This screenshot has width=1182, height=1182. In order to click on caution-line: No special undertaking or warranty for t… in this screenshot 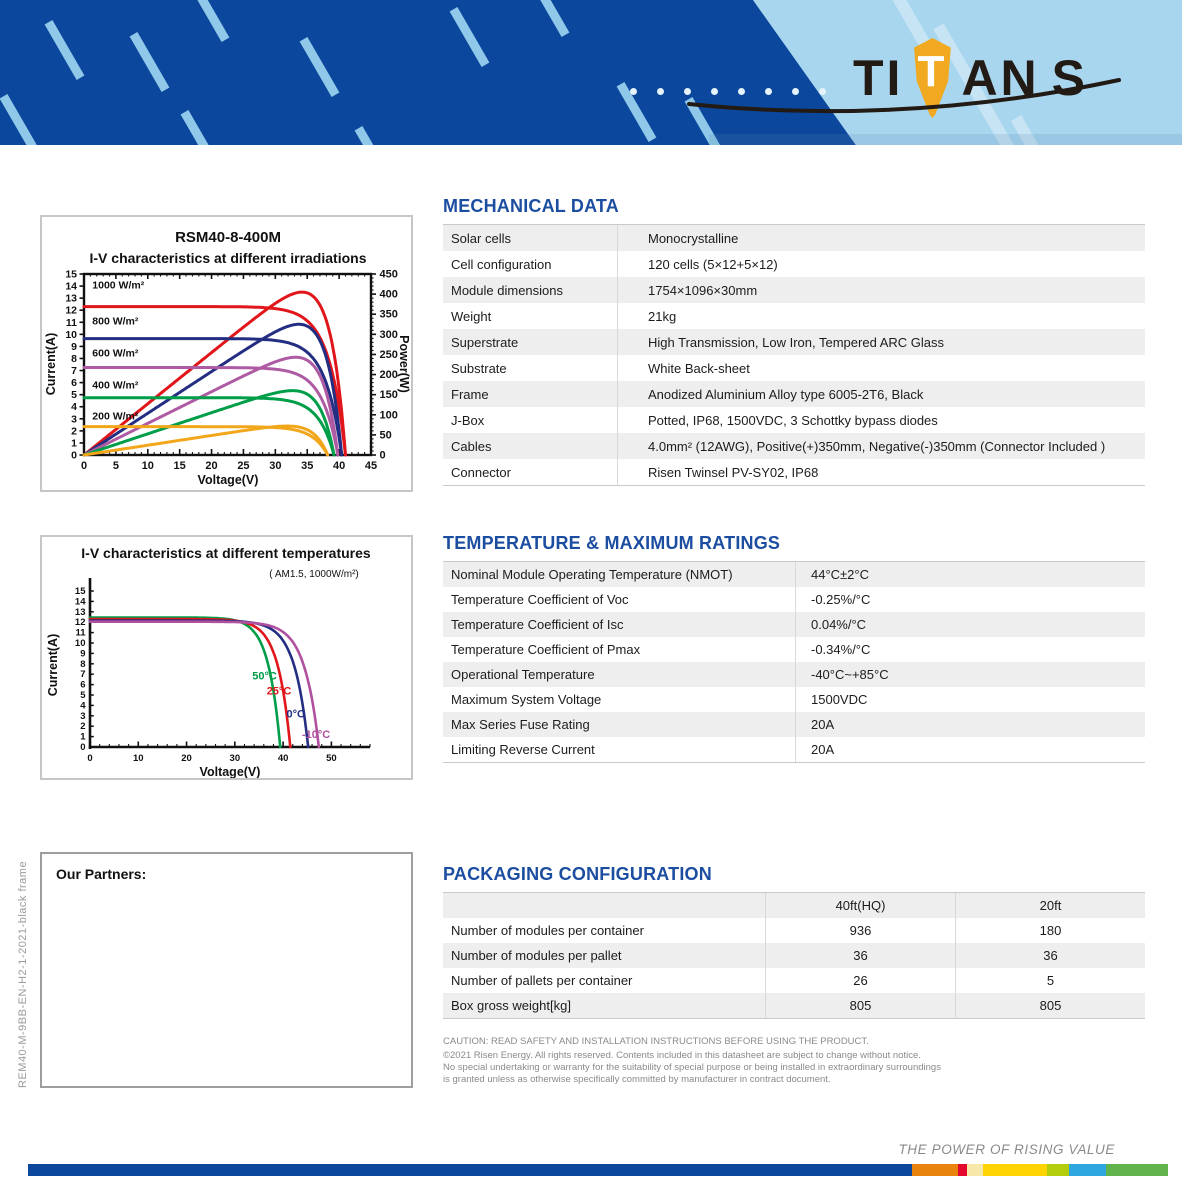, I will do `click(692, 1067)`.